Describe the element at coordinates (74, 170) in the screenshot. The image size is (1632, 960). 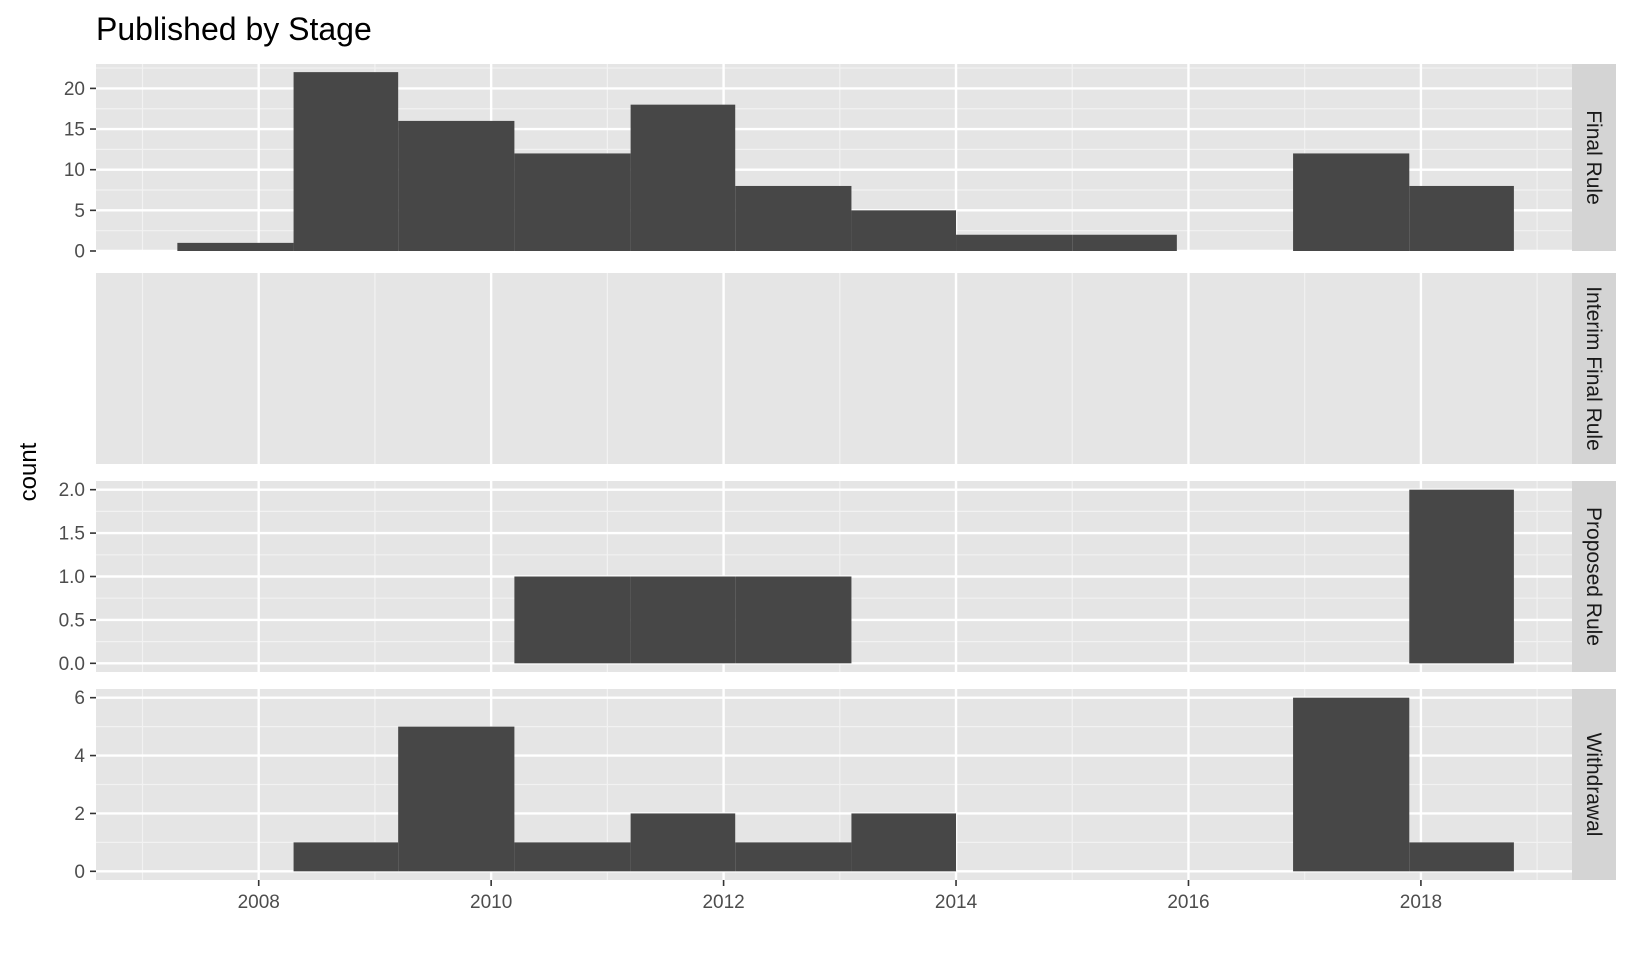
I see `y-tick-label: 10` at that location.